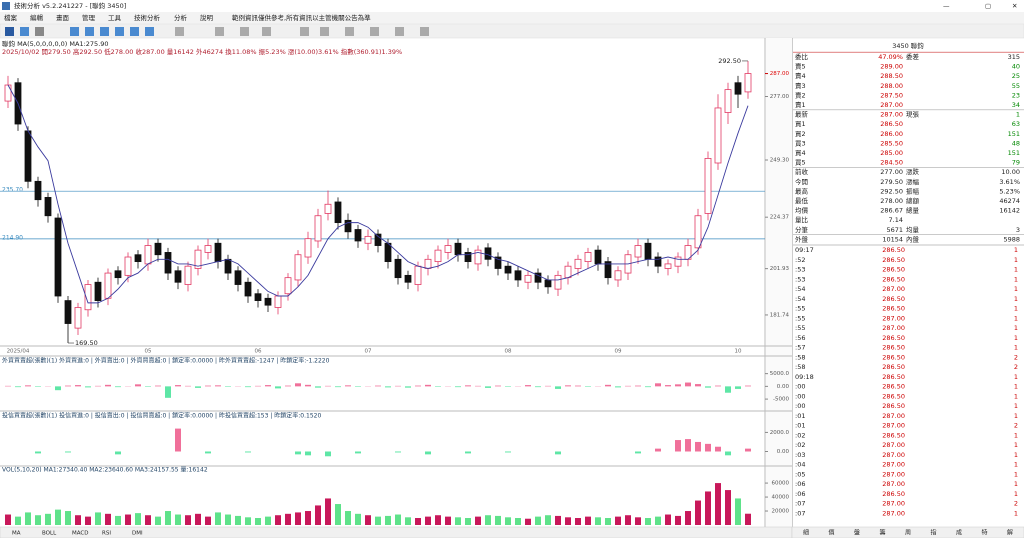  I want to click on quote-value: 55, so click(1016, 86).